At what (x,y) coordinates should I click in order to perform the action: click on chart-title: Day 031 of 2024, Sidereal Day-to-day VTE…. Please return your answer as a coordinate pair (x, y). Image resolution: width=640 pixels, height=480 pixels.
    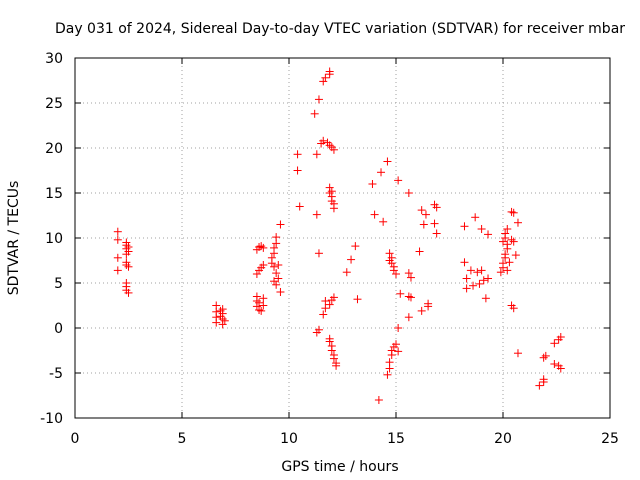
    Looking at the image, I should click on (340, 29).